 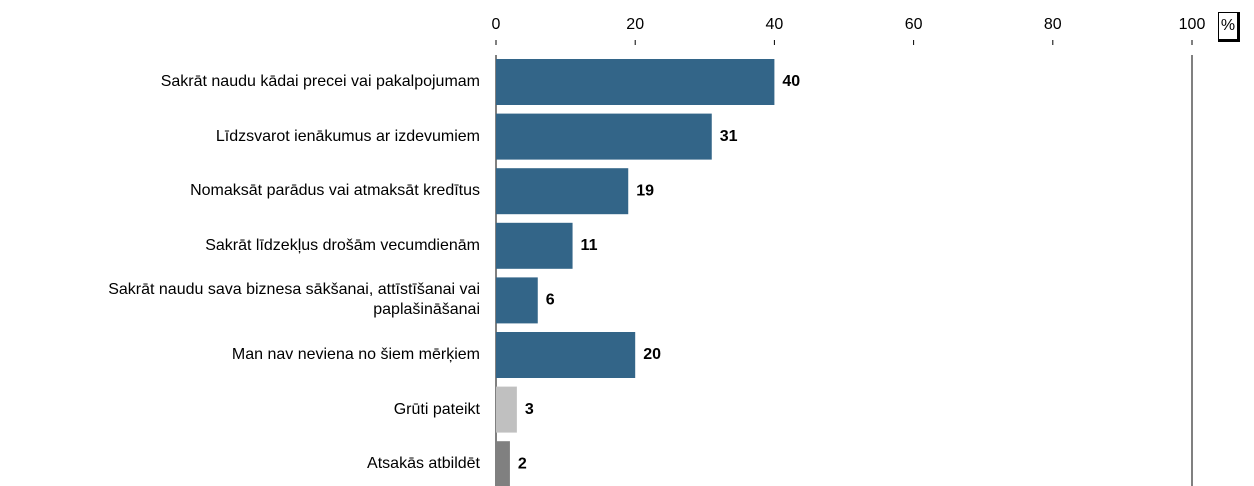 What do you see at coordinates (342, 245) in the screenshot?
I see `category-label: Sakrāt līdzekļus drošām vecumdienām` at bounding box center [342, 245].